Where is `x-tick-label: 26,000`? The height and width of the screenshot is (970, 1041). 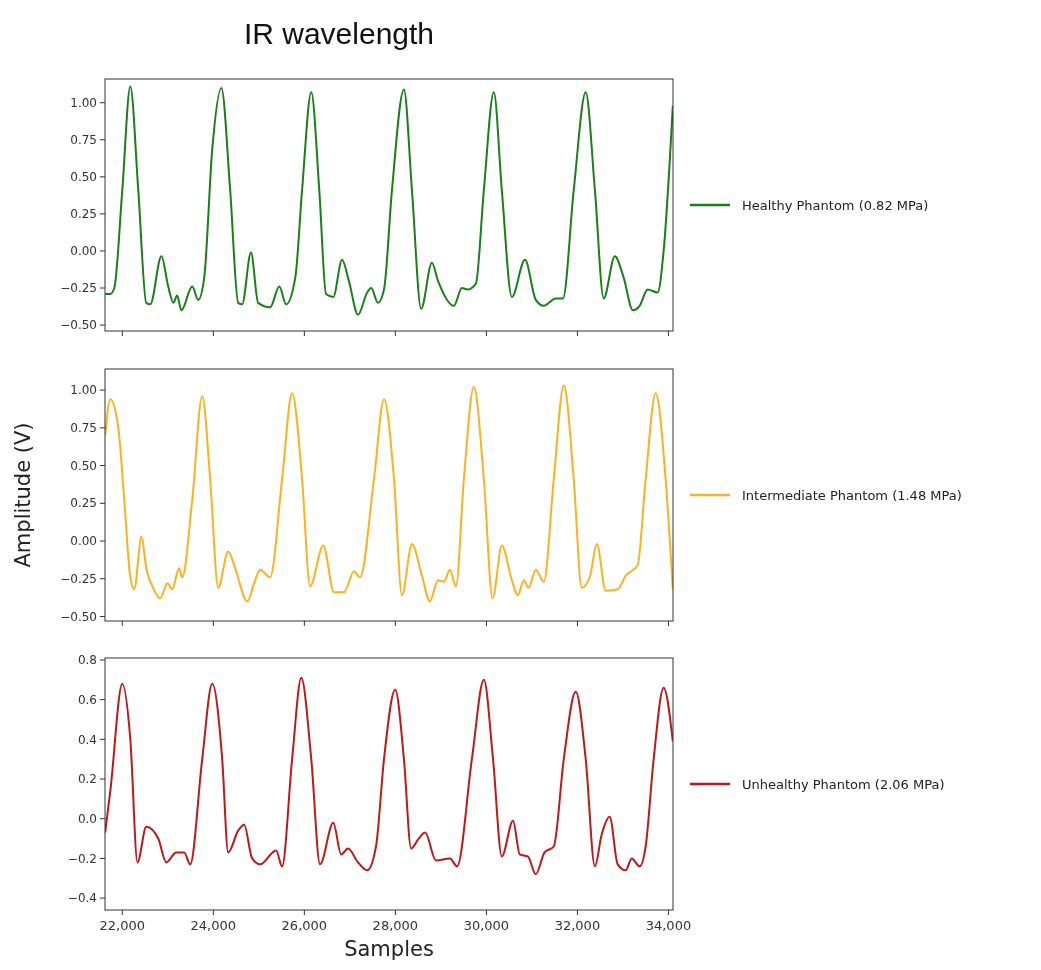 x-tick-label: 26,000 is located at coordinates (304, 925).